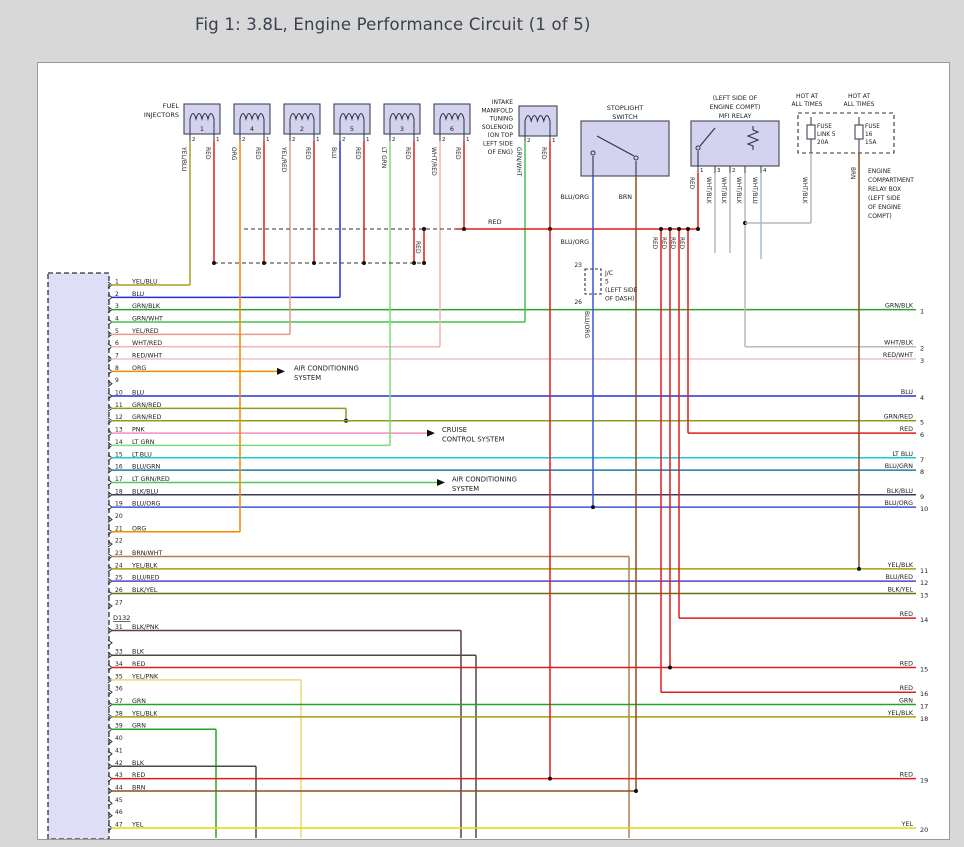 The image size is (964, 847). I want to click on component-label: (LEFT SIDE, so click(884, 198).